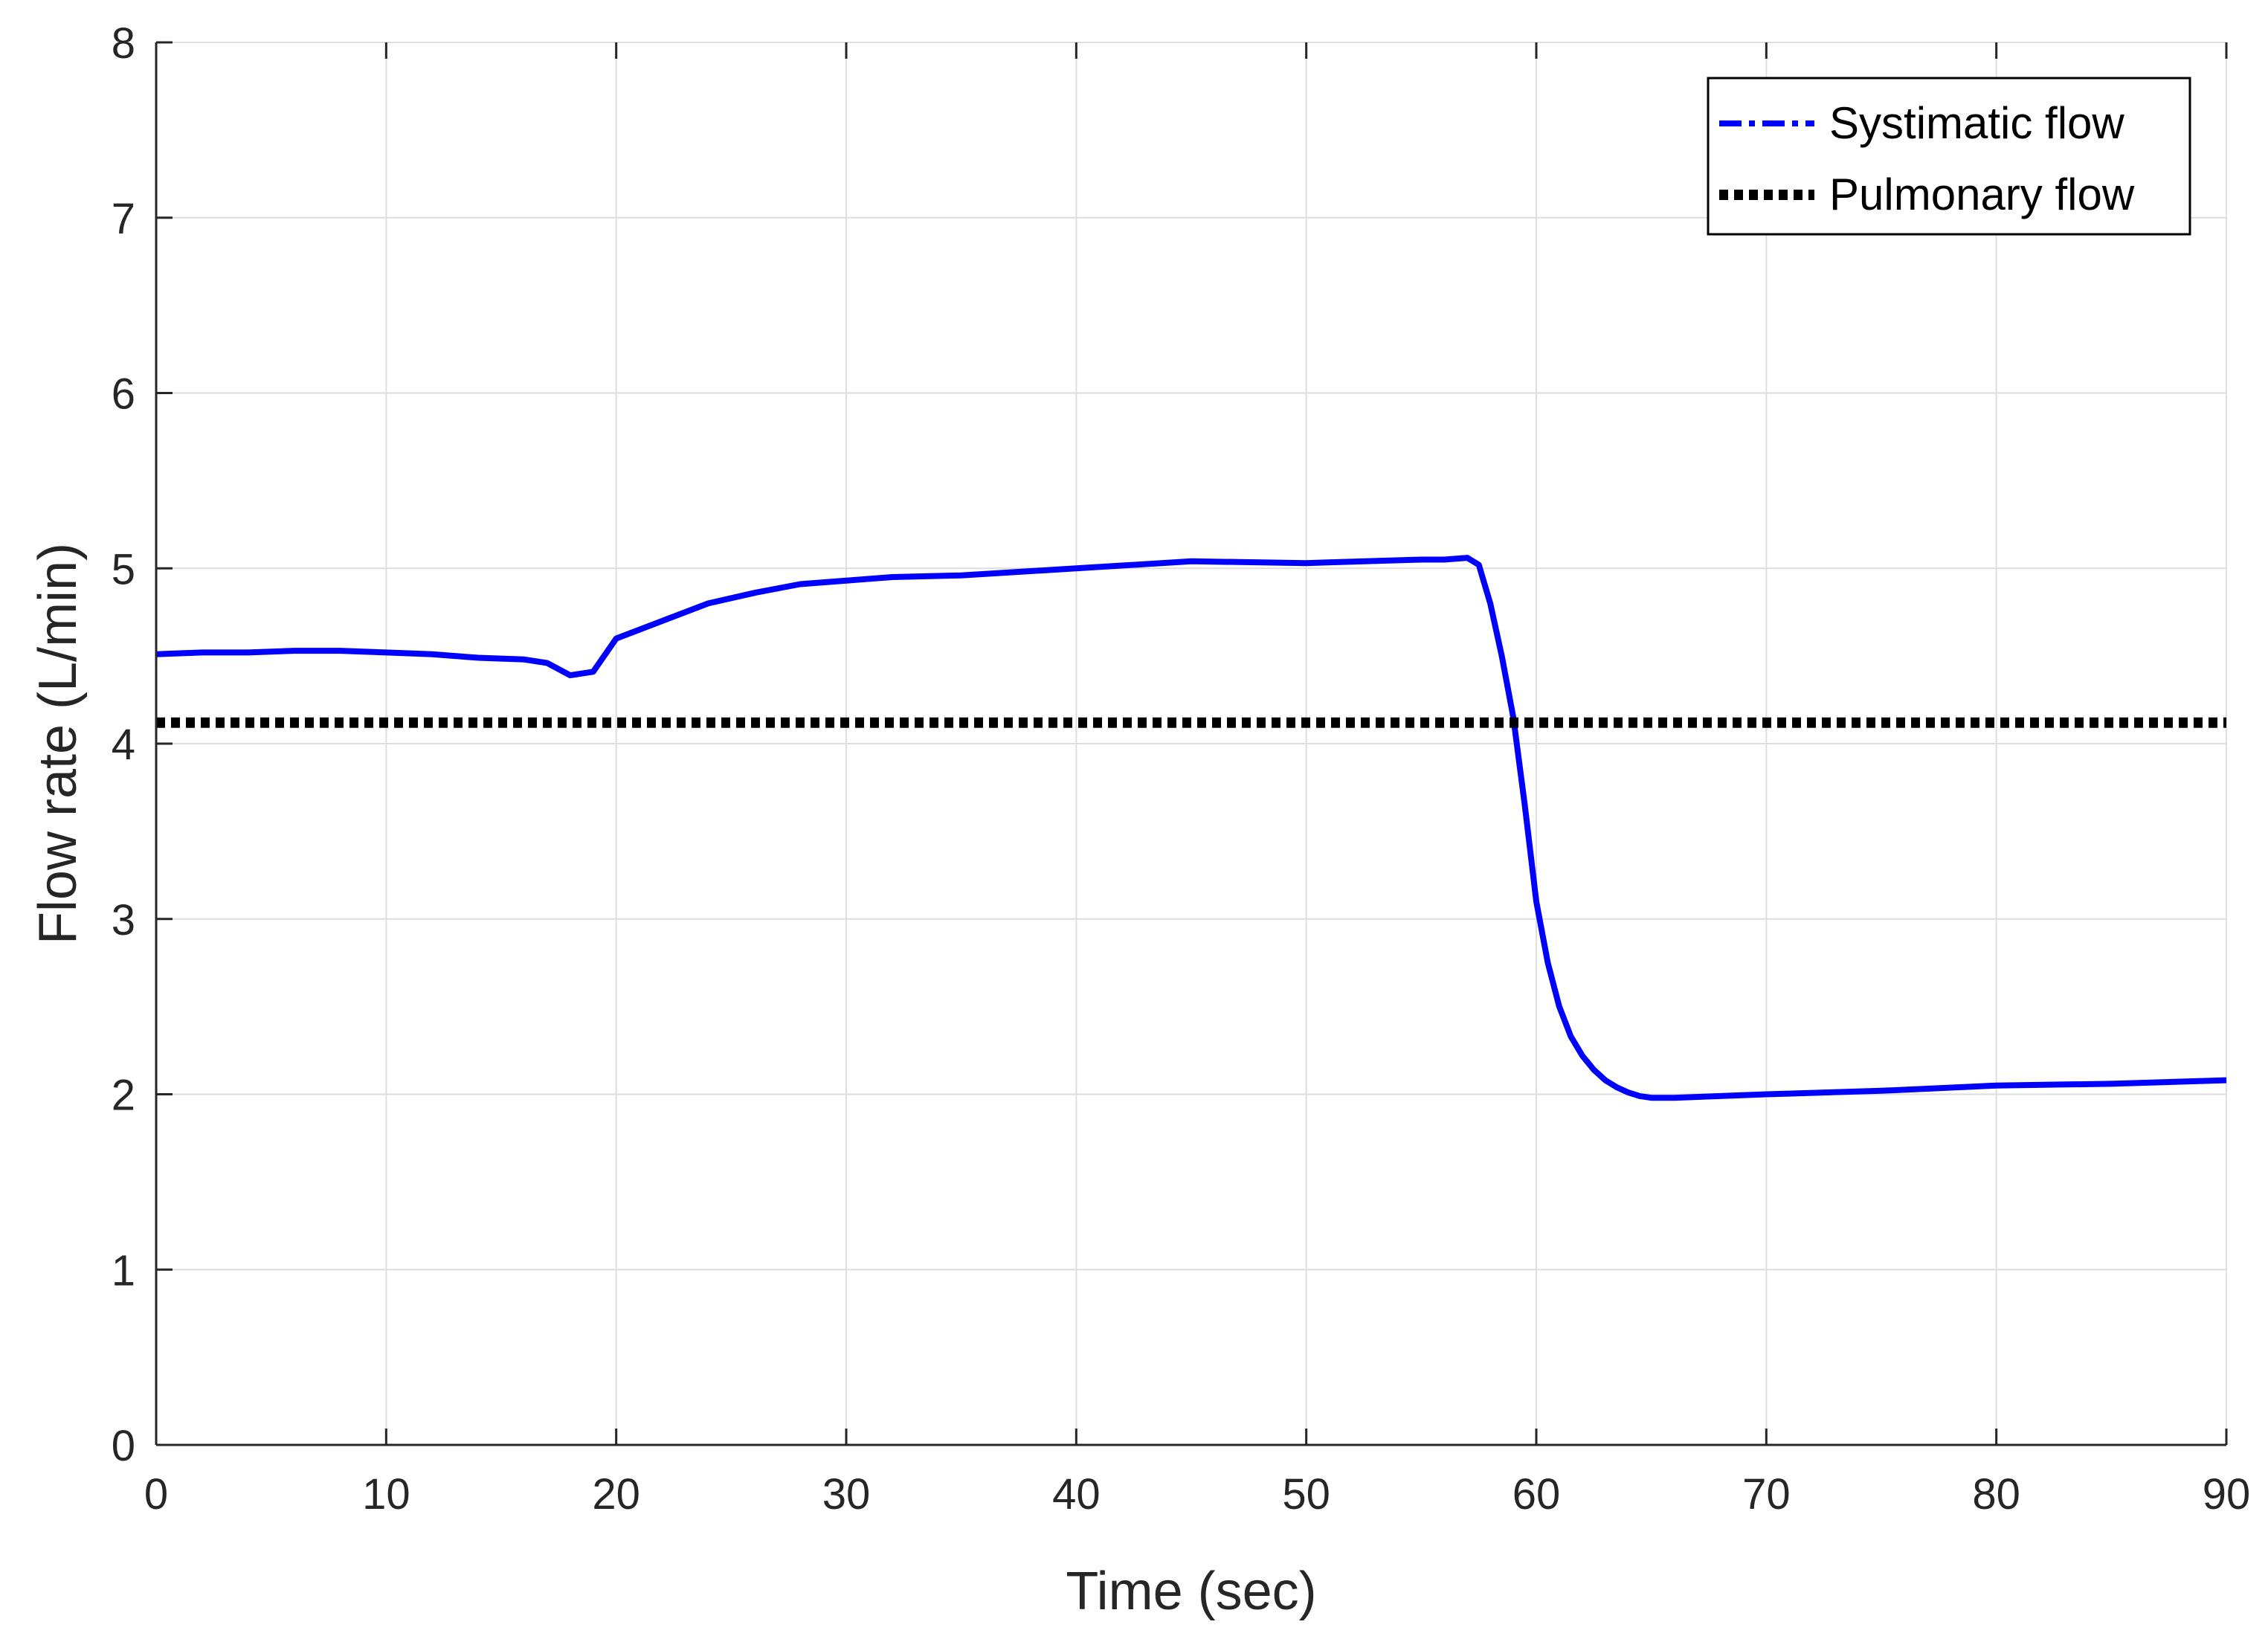 The image size is (2268, 1639). I want to click on y-tick-label: 3, so click(124, 920).